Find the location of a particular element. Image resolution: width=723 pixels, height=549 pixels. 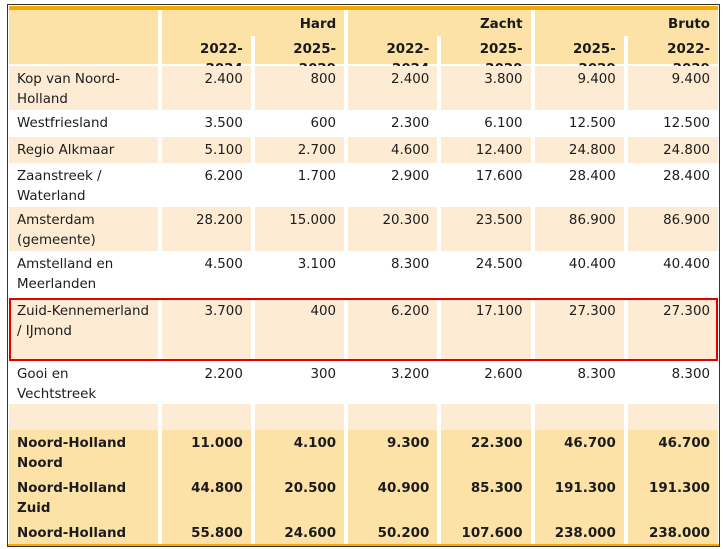

cell-value: 1.700 is located at coordinates (299, 185).